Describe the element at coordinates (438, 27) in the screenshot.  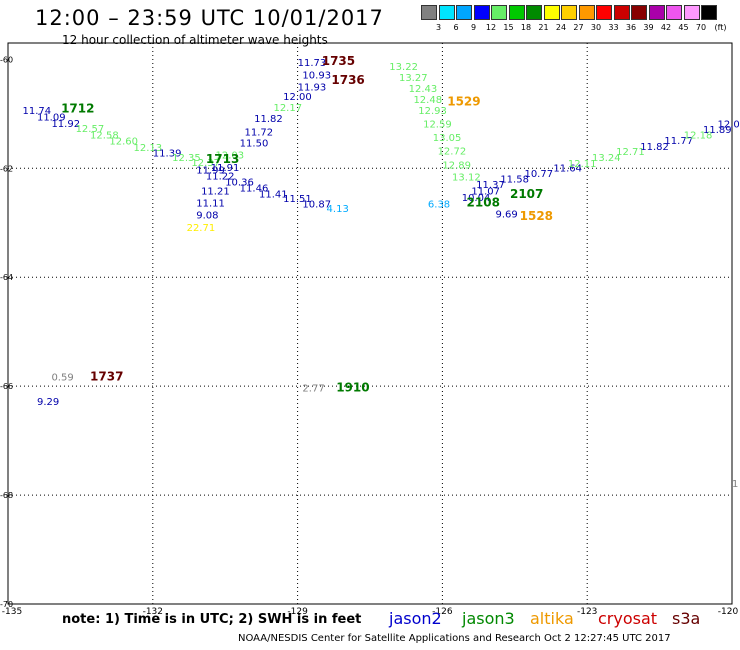
I see `legend-tick-label: 3` at that location.